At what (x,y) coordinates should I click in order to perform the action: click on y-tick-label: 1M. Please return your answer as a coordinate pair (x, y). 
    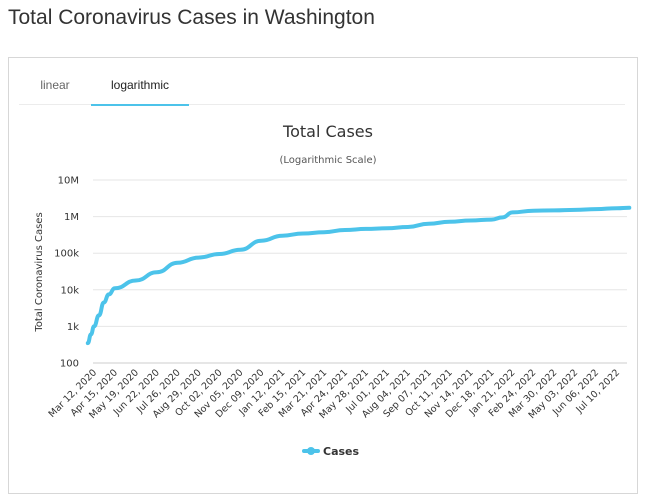
    Looking at the image, I should click on (71, 217).